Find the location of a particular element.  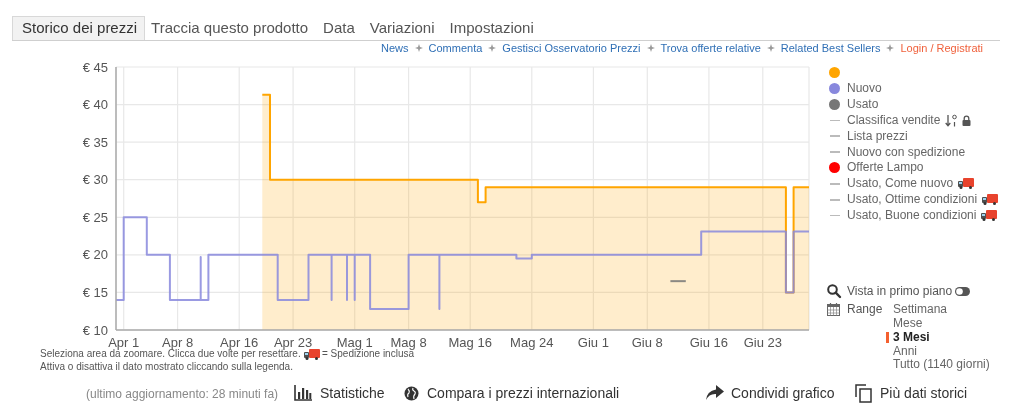

y-tick-label: € 15 is located at coordinates (95, 293).